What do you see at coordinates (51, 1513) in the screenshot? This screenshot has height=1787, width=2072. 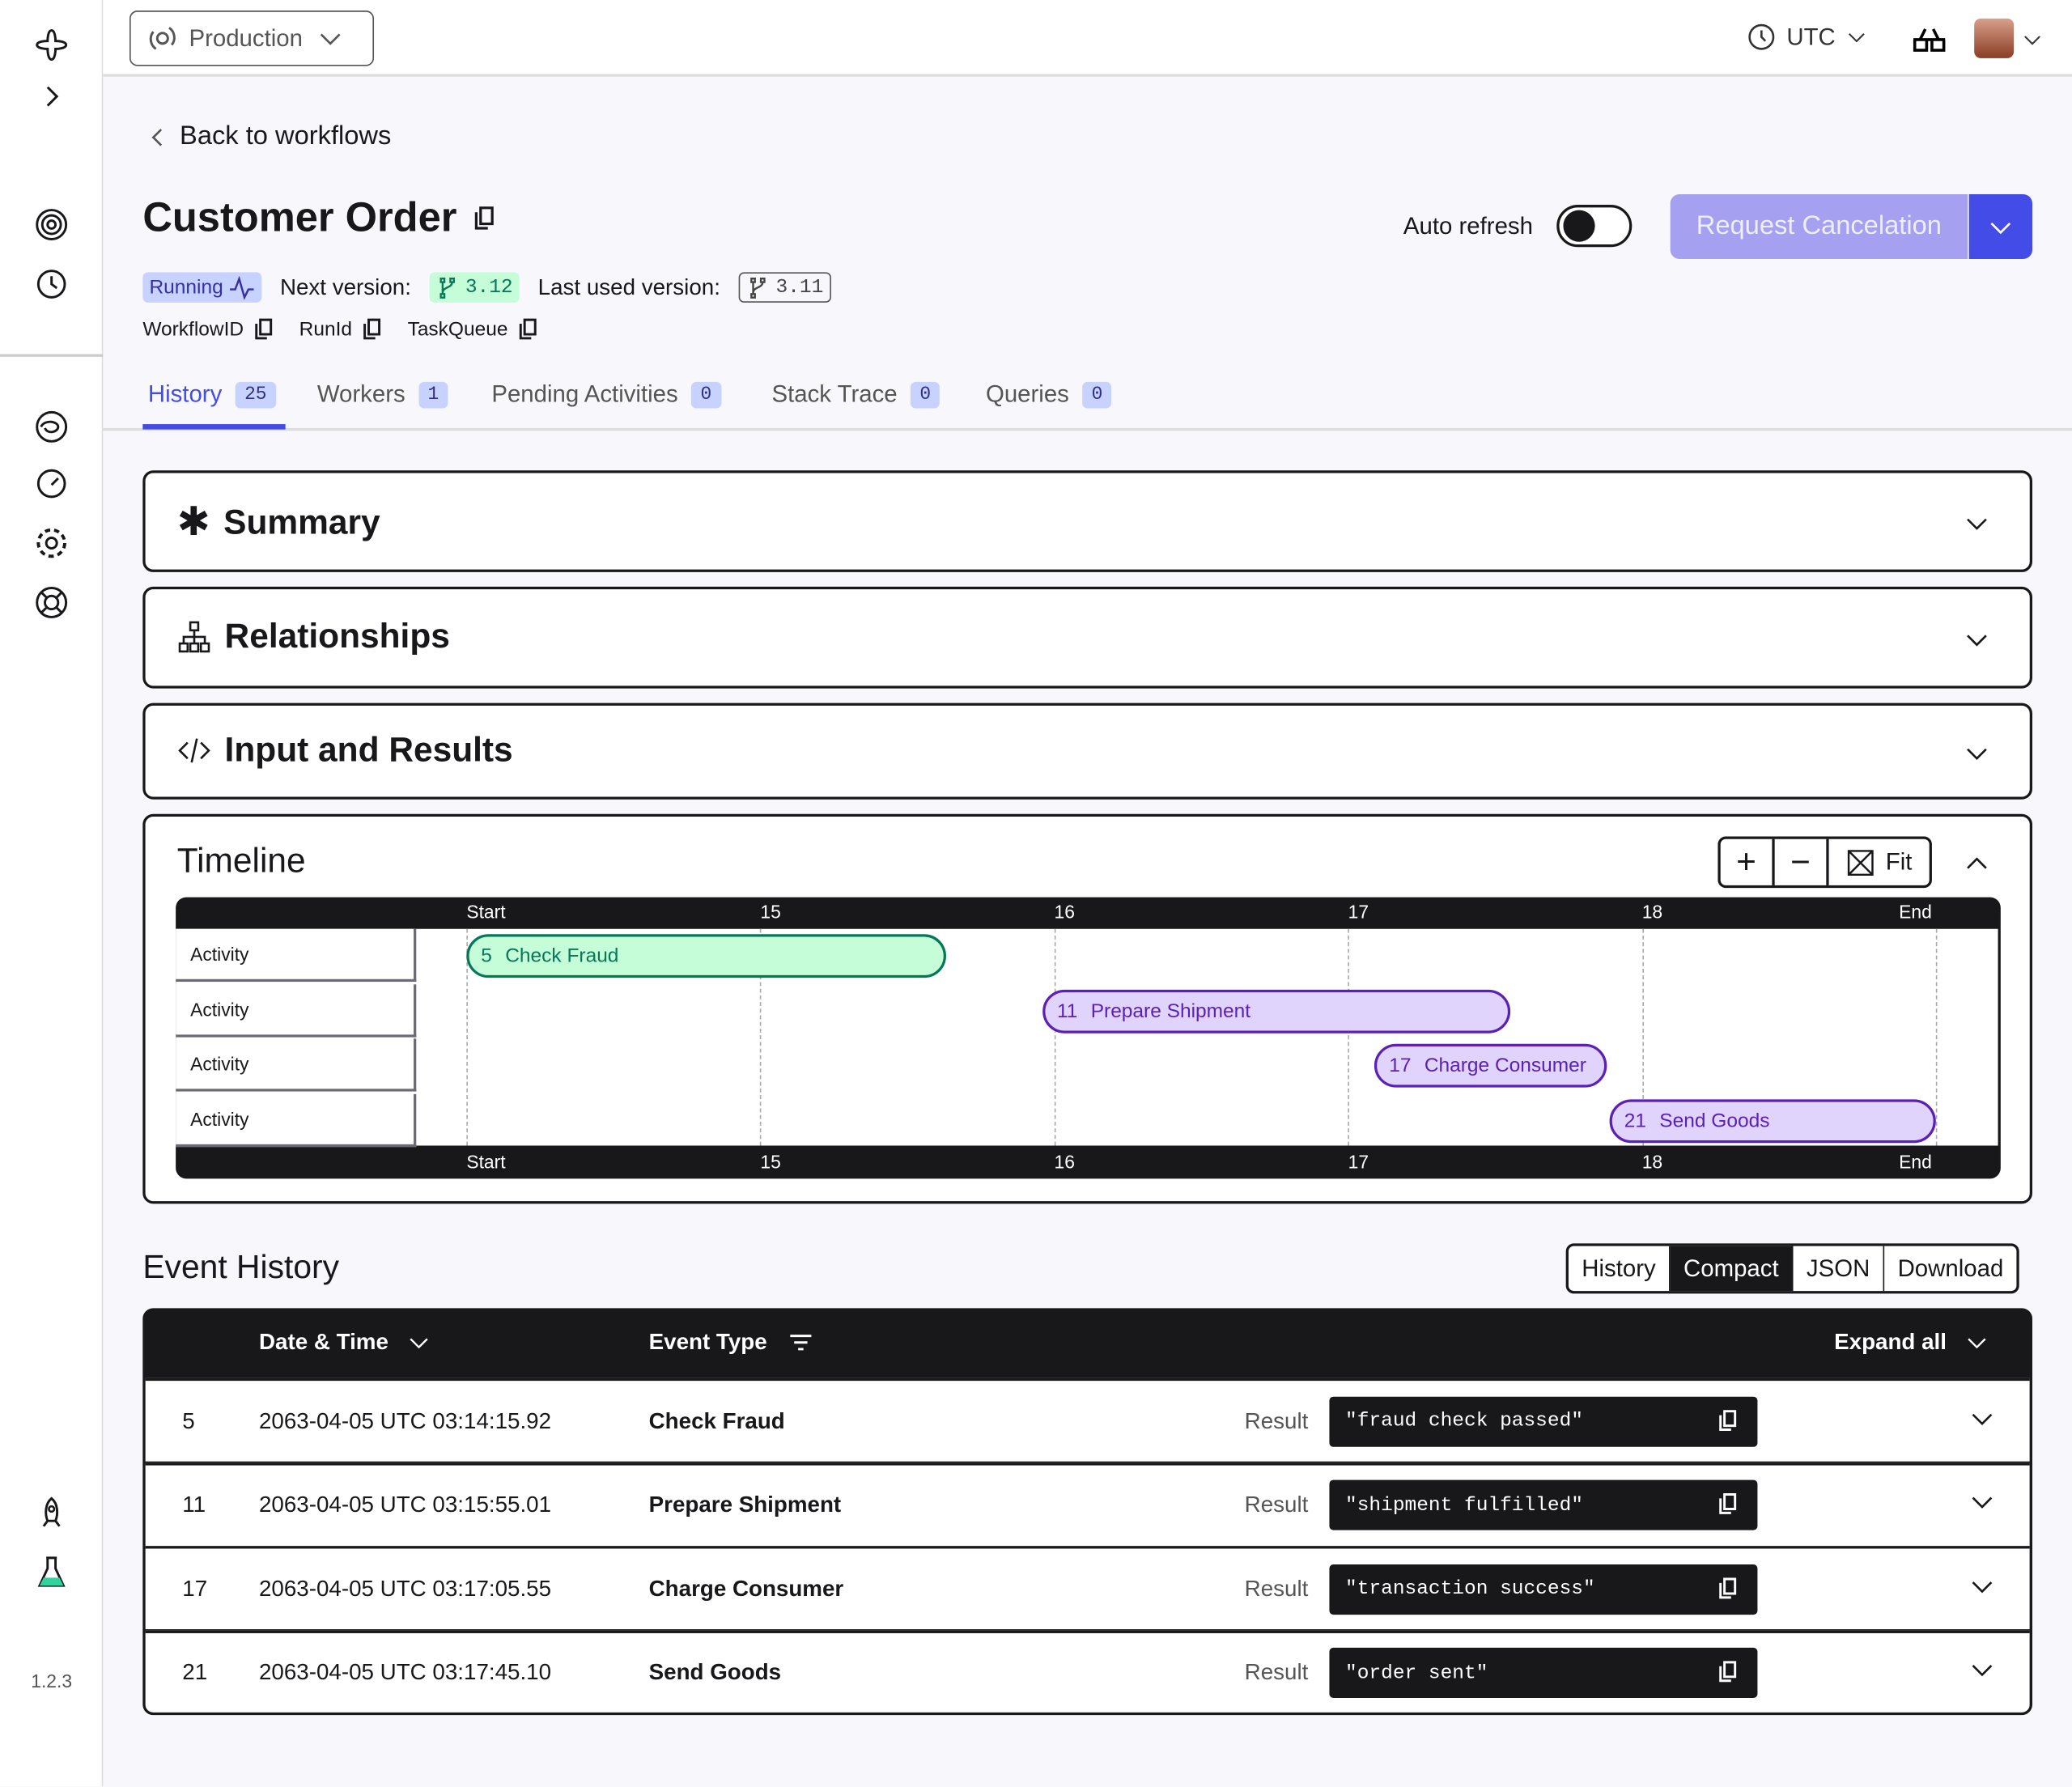 I see `rocket-icon` at bounding box center [51, 1513].